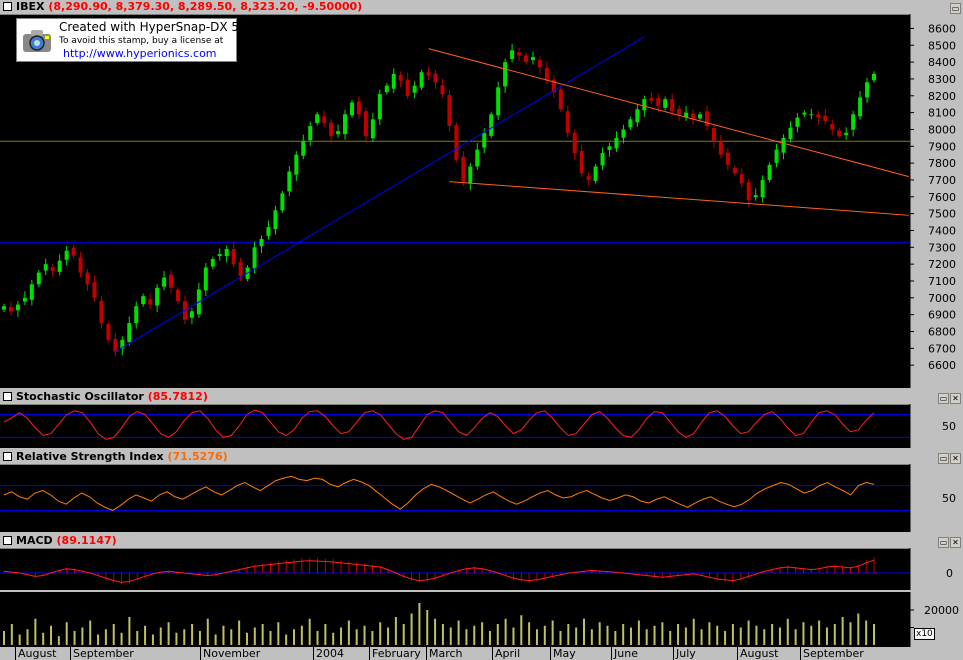  Describe the element at coordinates (942, 113) in the screenshot. I see `y-tick-label: 8100` at that location.